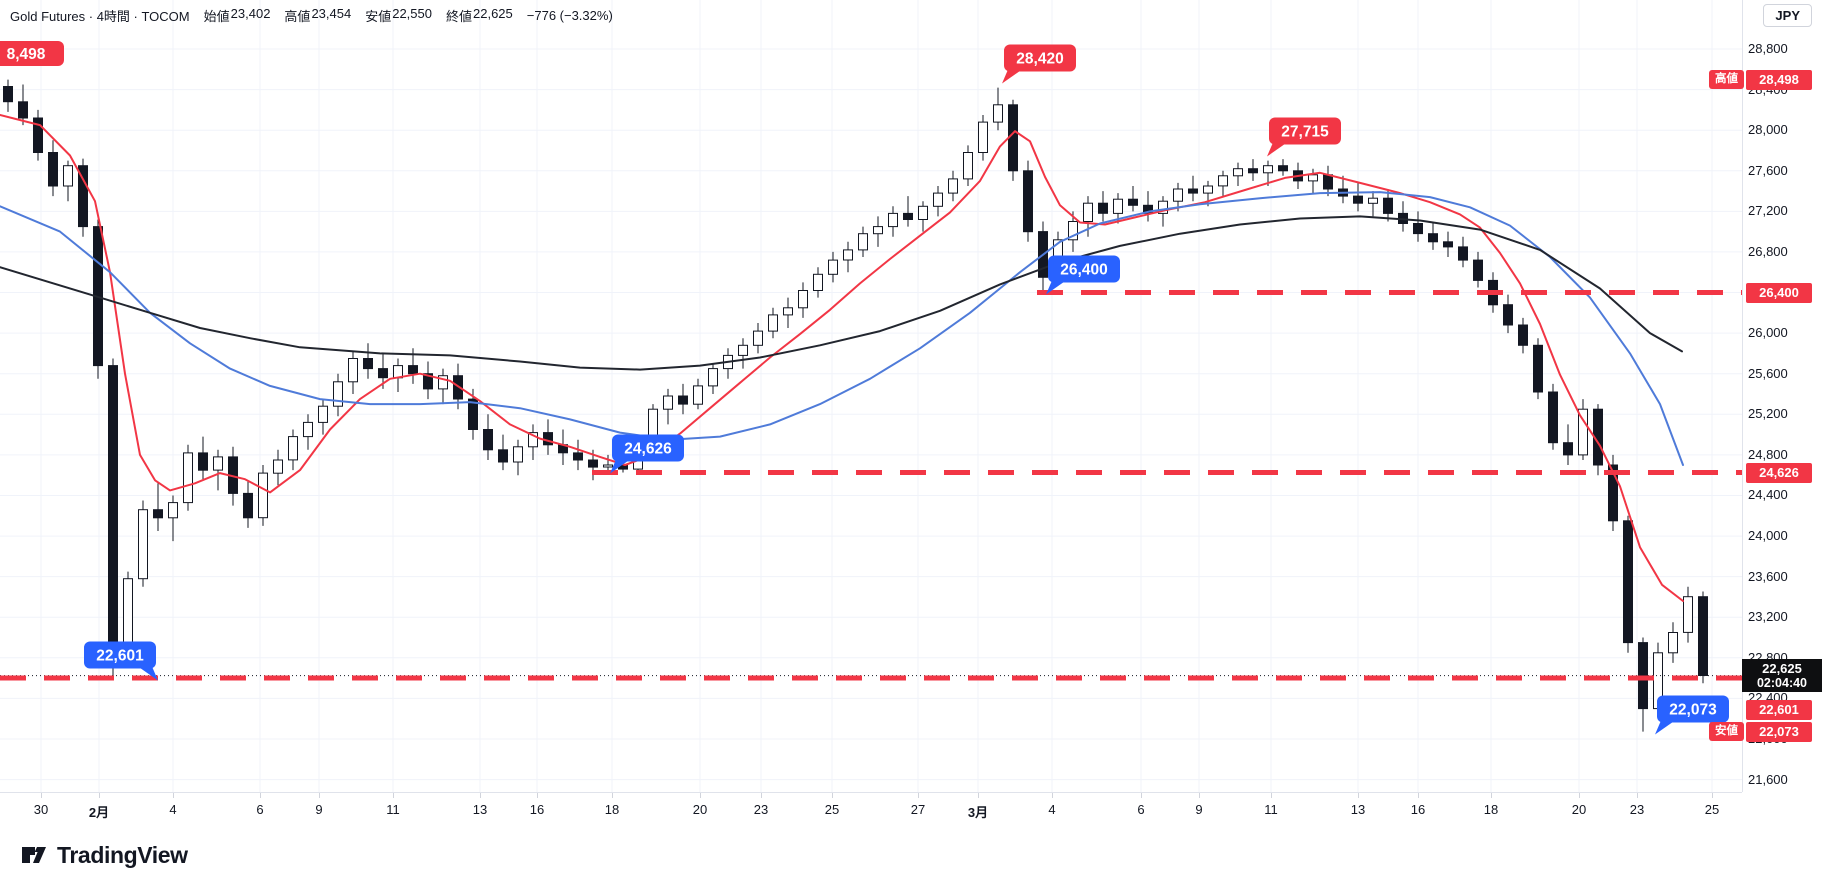  Describe the element at coordinates (1768, 48) in the screenshot. I see `price-axis-label: 28,800` at that location.